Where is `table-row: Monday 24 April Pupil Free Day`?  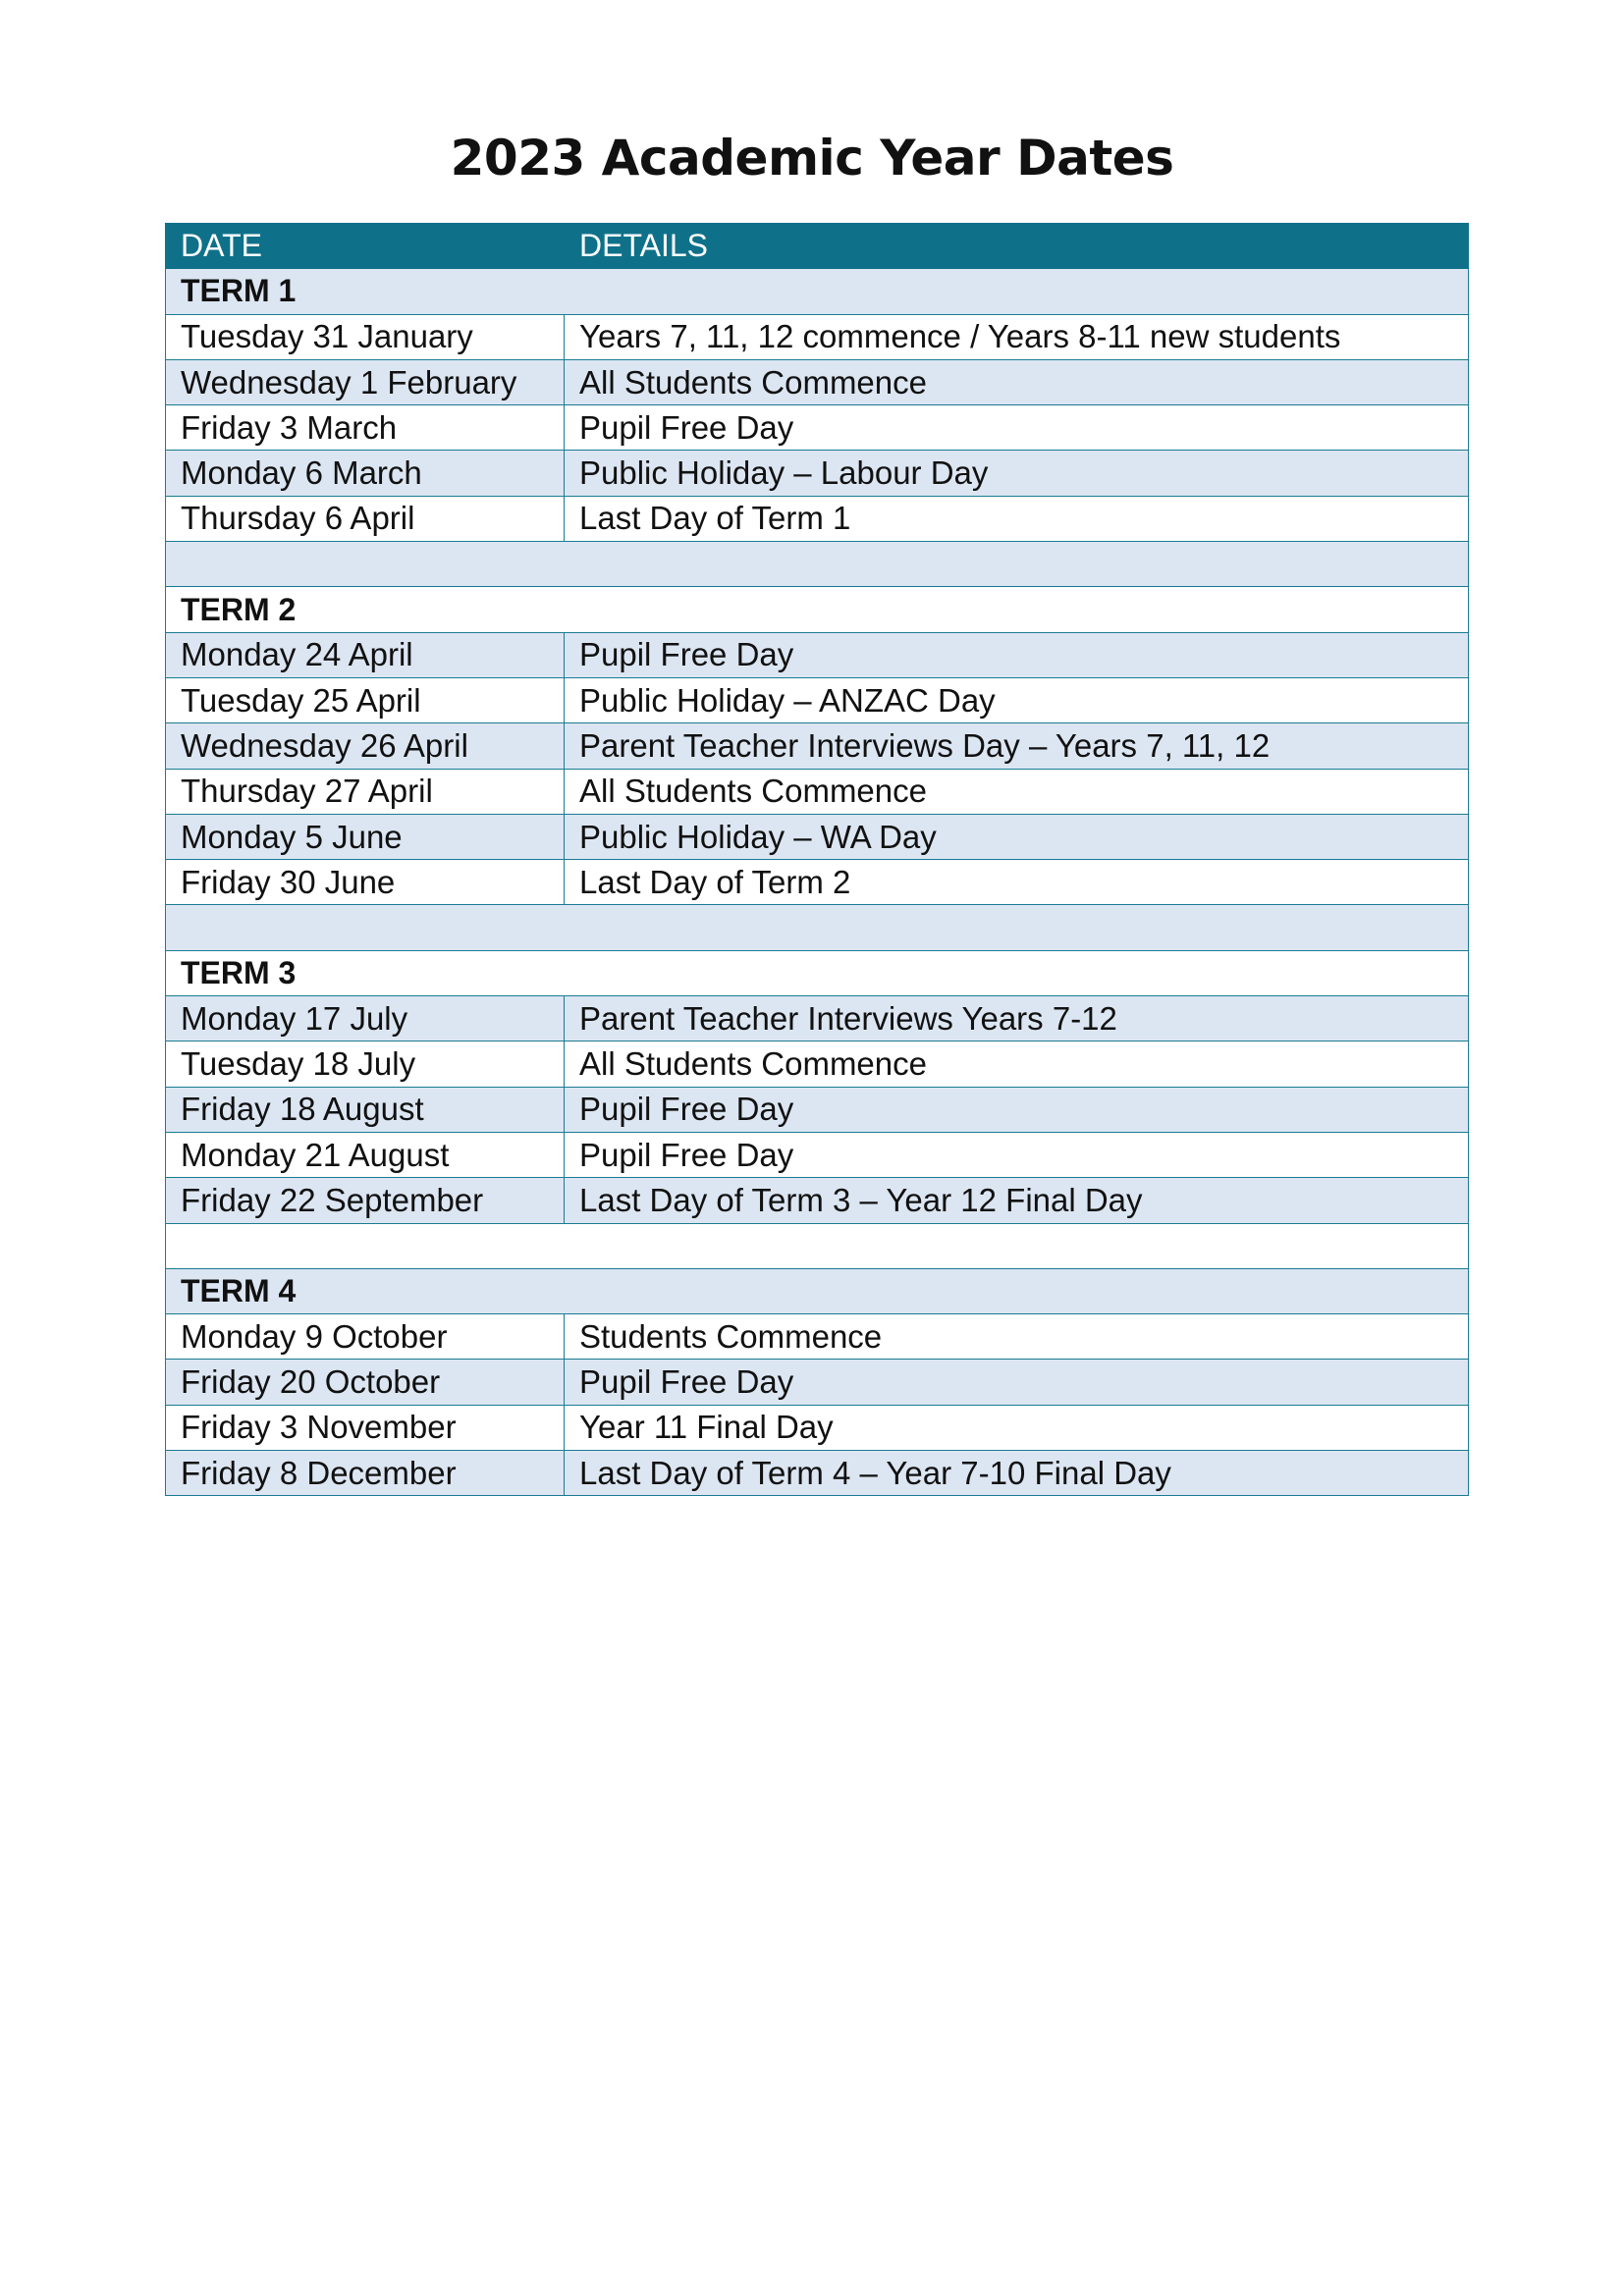
table-row: Monday 24 April Pupil Free Day is located at coordinates (817, 654).